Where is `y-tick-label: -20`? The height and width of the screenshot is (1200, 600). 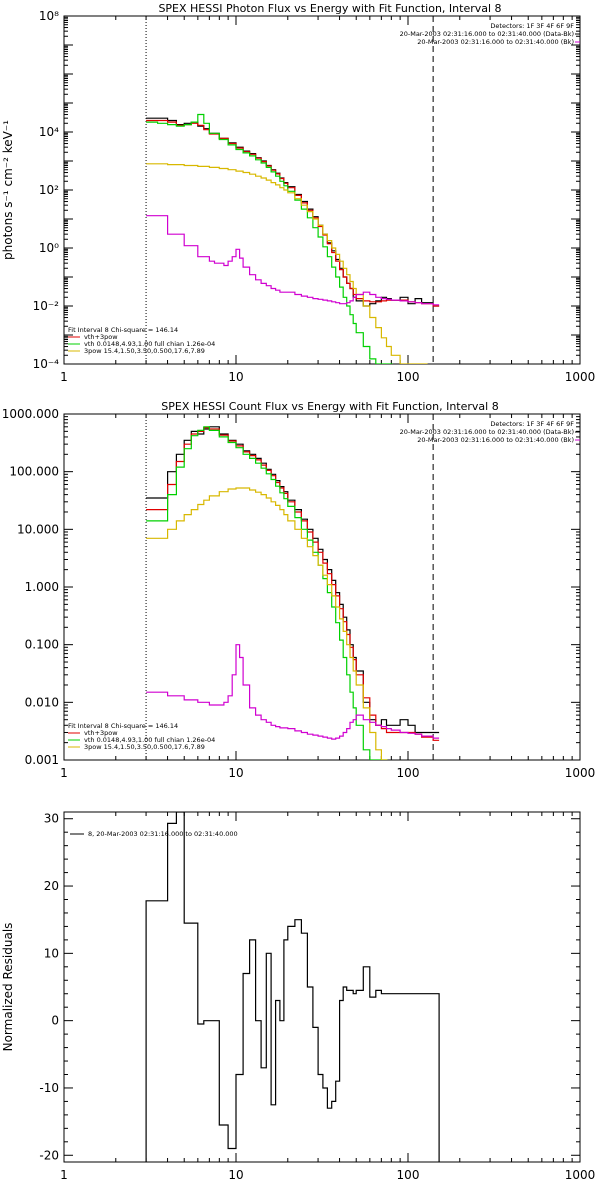 y-tick-label: -20 is located at coordinates (49, 1155).